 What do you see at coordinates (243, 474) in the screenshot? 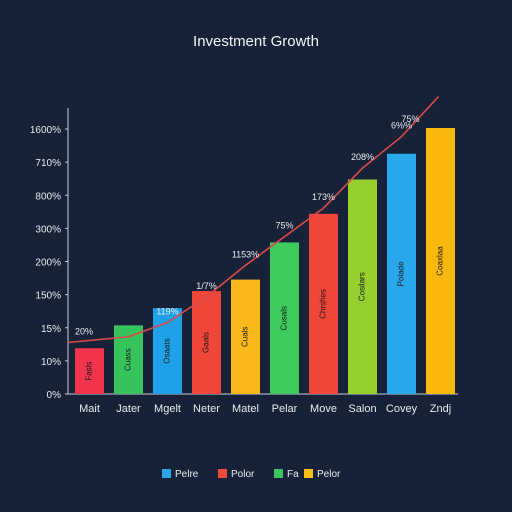
I see `legend-label: Polor` at bounding box center [243, 474].